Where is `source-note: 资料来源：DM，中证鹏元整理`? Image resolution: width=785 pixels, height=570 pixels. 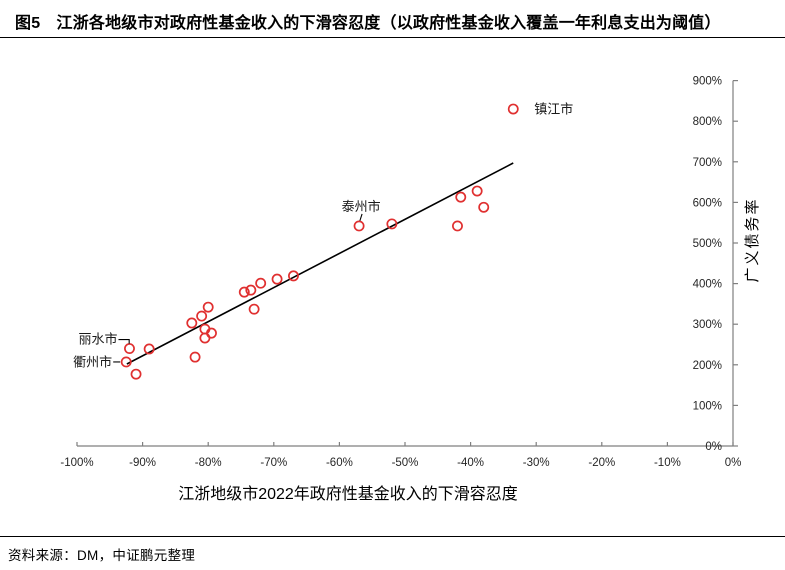 source-note: 资料来源：DM，中证鹏元整理 is located at coordinates (102, 555).